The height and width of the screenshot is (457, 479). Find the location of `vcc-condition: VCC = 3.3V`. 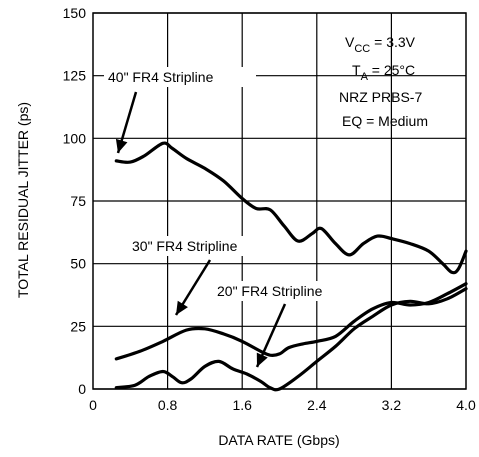

vcc-condition: VCC = 3.3V is located at coordinates (380, 44).